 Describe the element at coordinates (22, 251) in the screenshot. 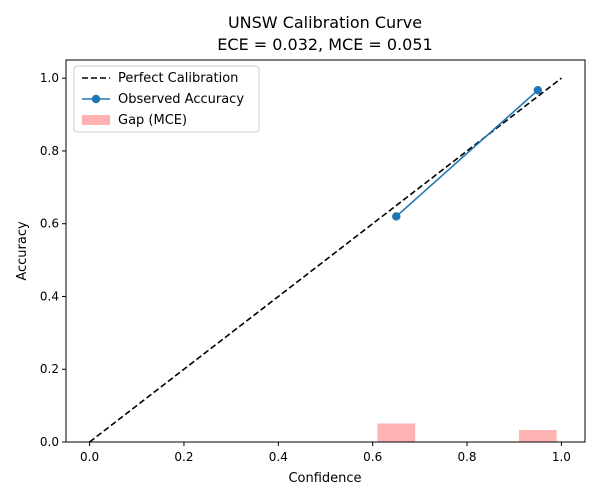

I see `y-axis-label: Accuracy` at that location.